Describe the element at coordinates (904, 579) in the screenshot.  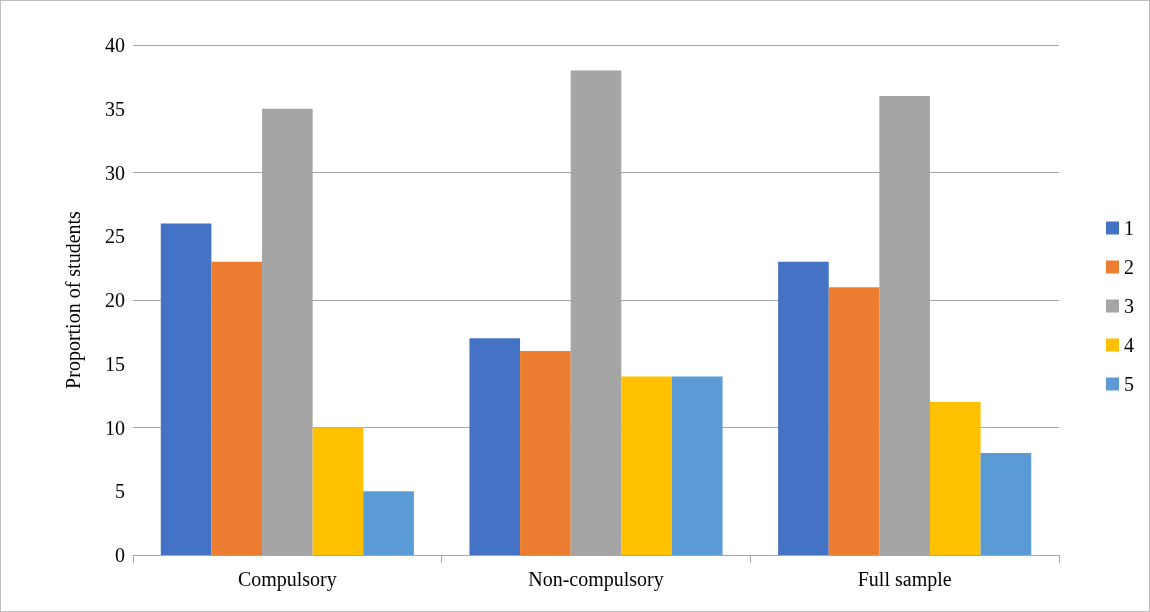
I see `x-tick-label: Full sample` at that location.